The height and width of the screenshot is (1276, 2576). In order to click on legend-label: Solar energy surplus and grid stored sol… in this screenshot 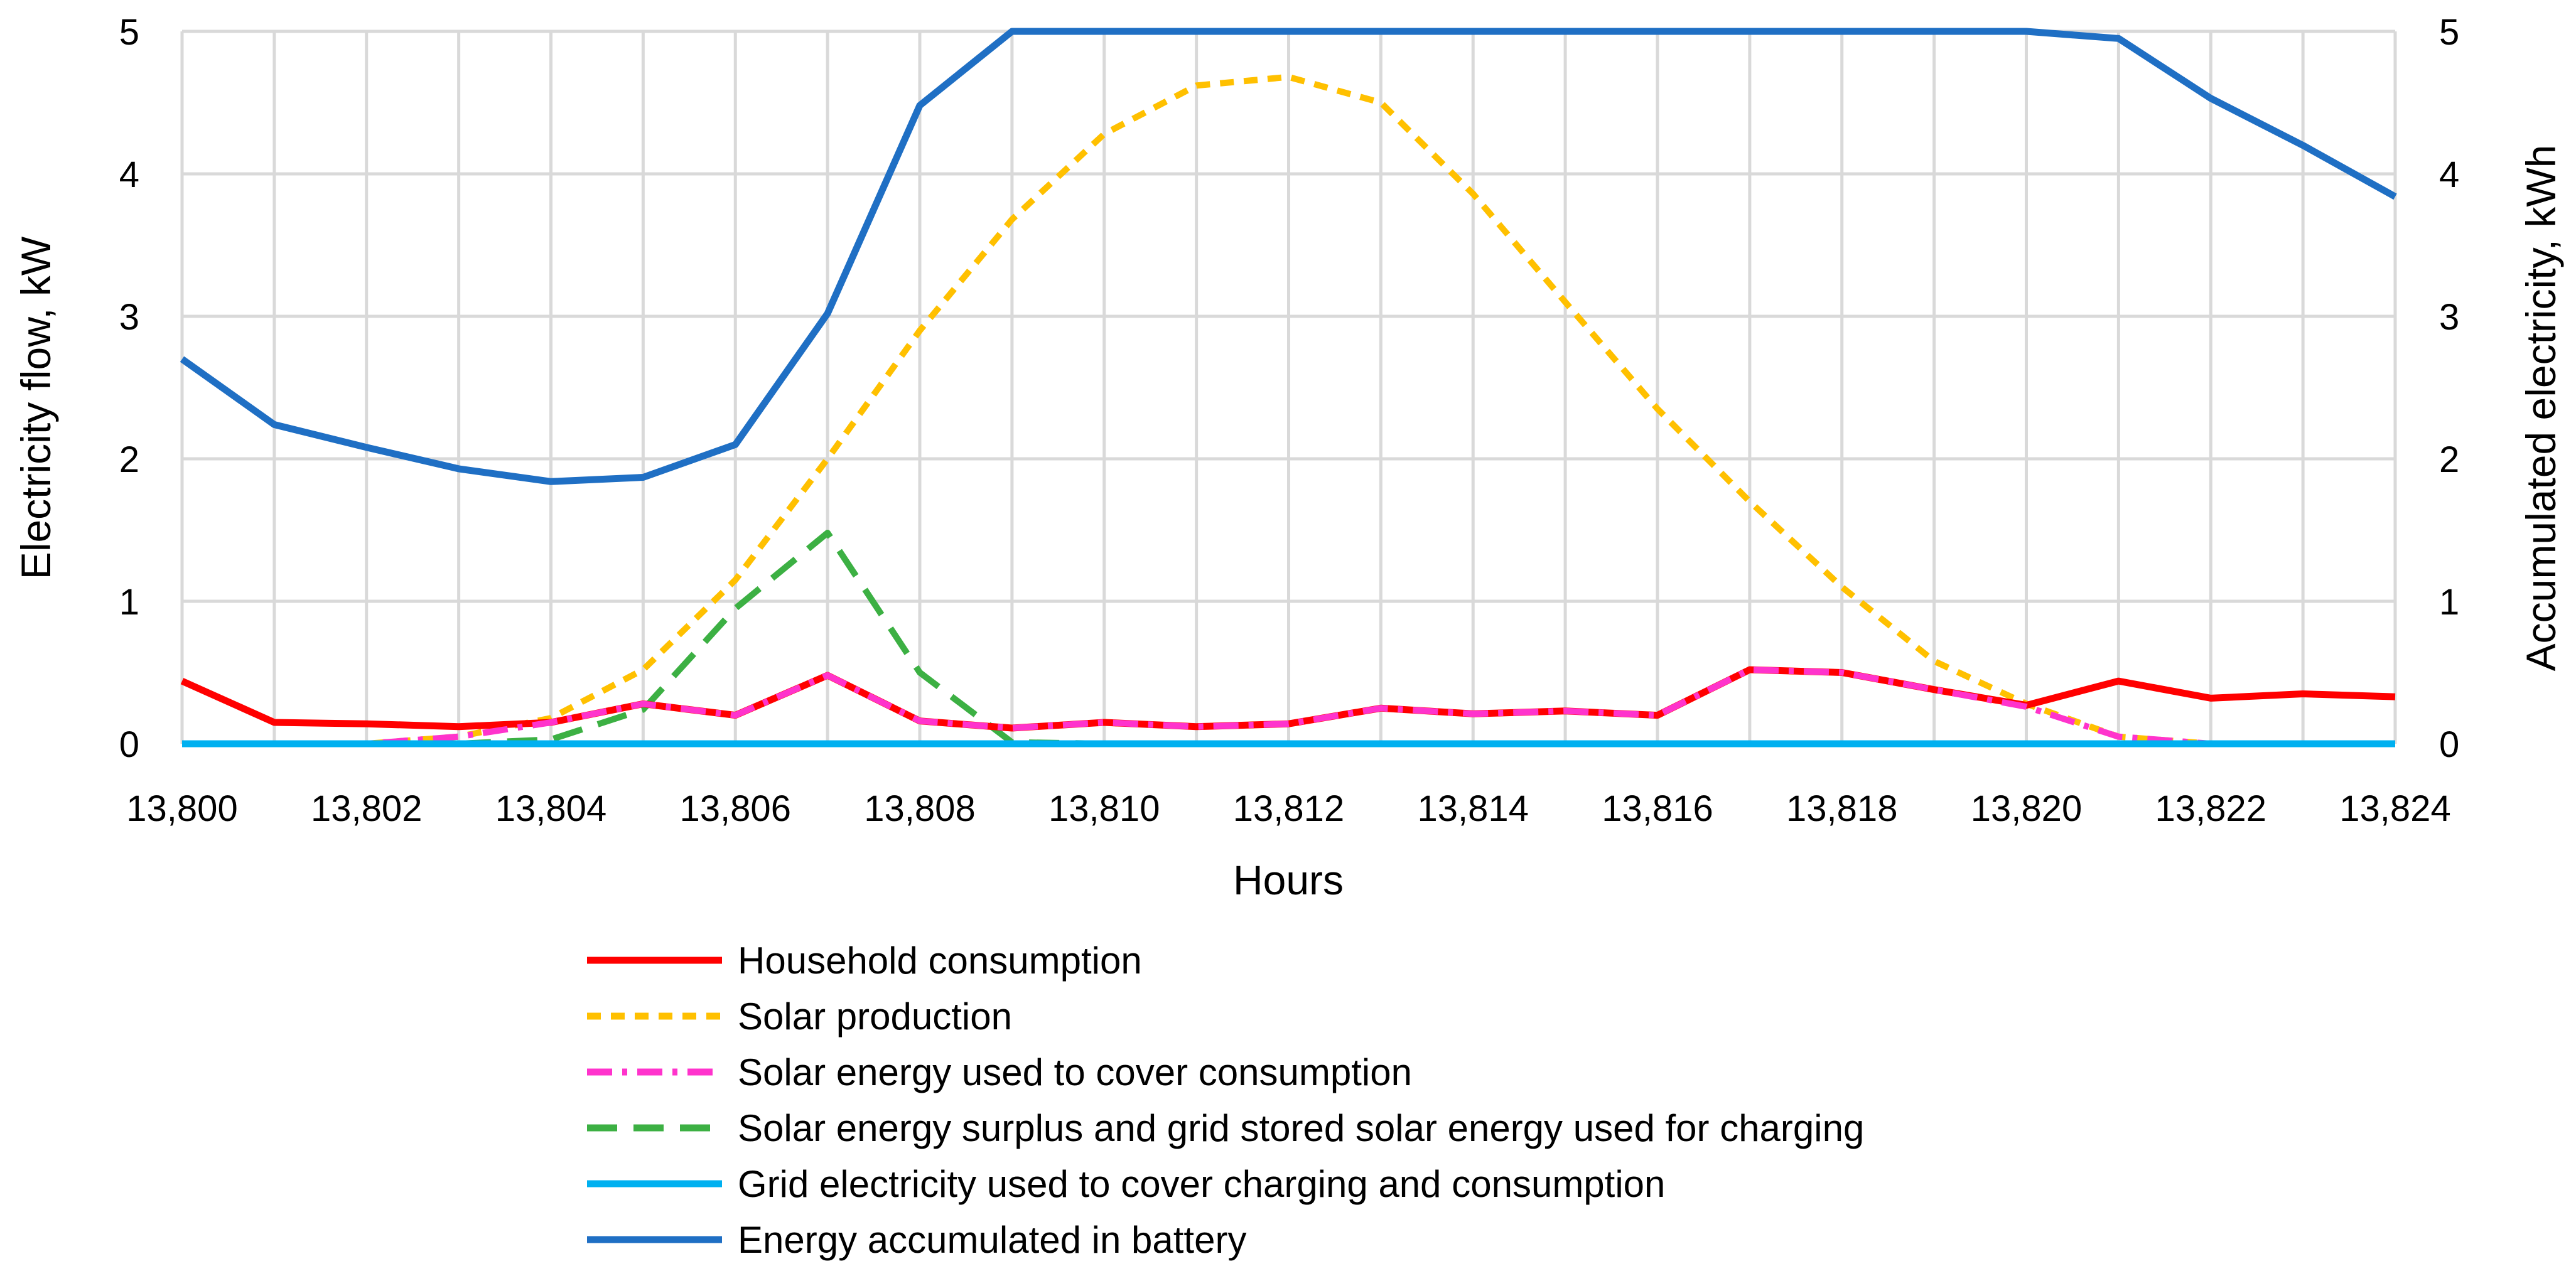, I will do `click(1301, 1128)`.